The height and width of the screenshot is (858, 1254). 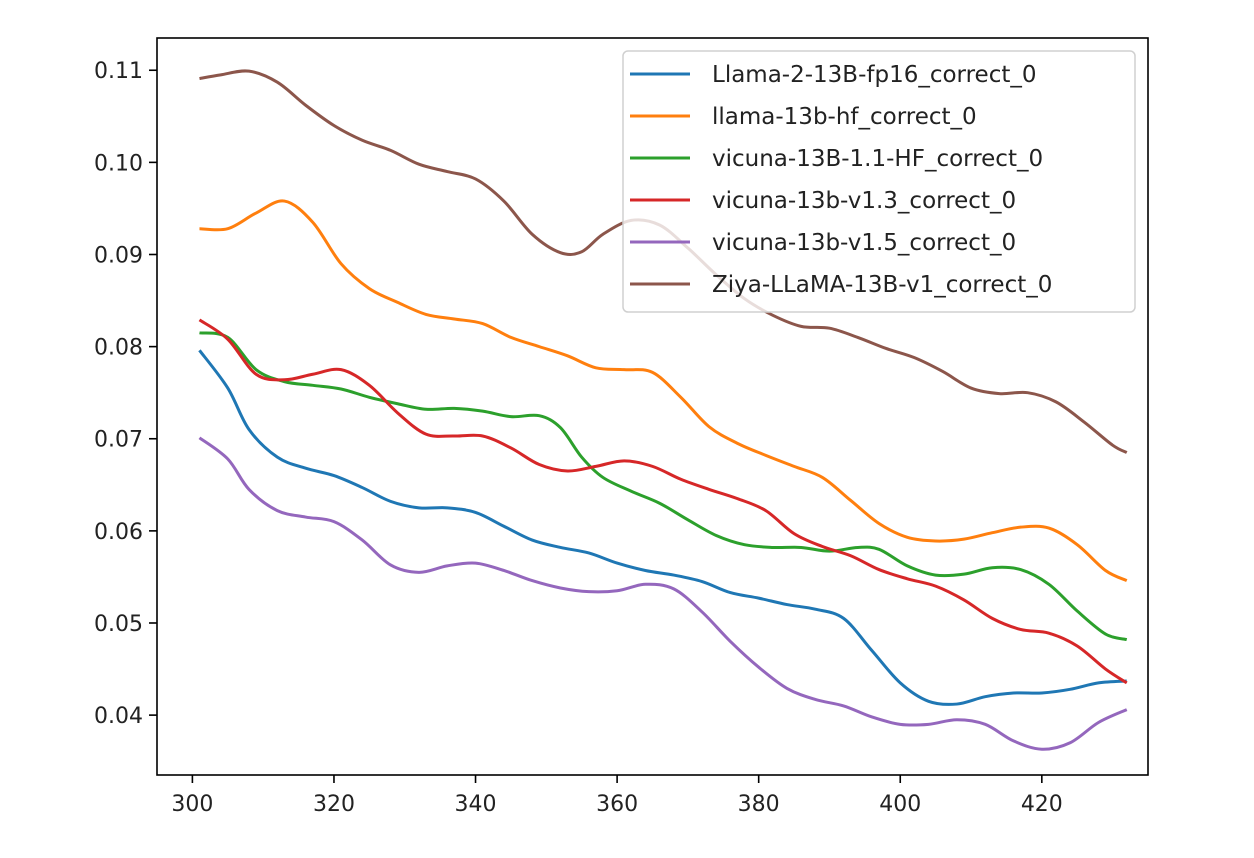 I want to click on x-axis: 300 320 340 360 380 400 420, so click(x=617, y=796).